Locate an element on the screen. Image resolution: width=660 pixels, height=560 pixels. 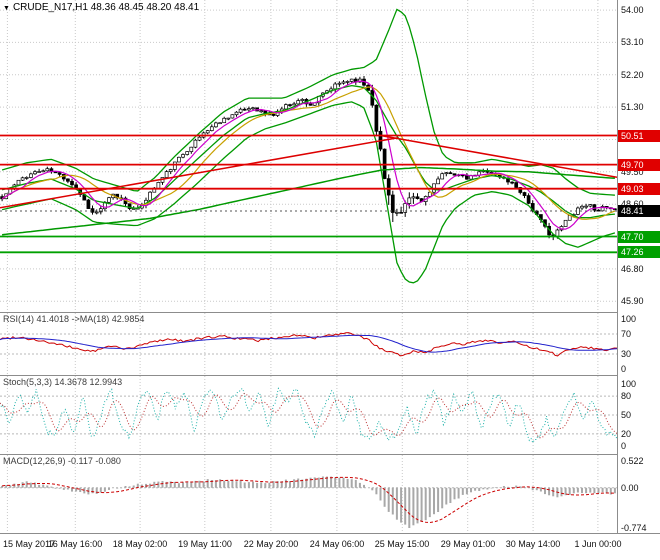
axis-tick-label: 50 is located at coordinates (626, 415).